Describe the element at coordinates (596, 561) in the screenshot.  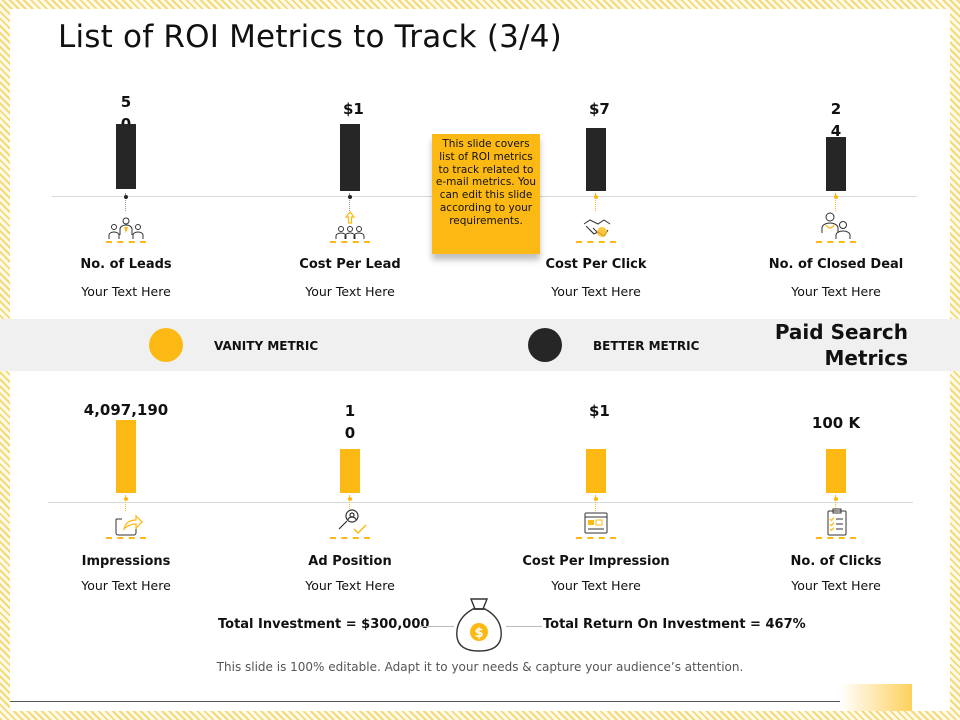
I see `metric-label: Cost Per Impression` at that location.